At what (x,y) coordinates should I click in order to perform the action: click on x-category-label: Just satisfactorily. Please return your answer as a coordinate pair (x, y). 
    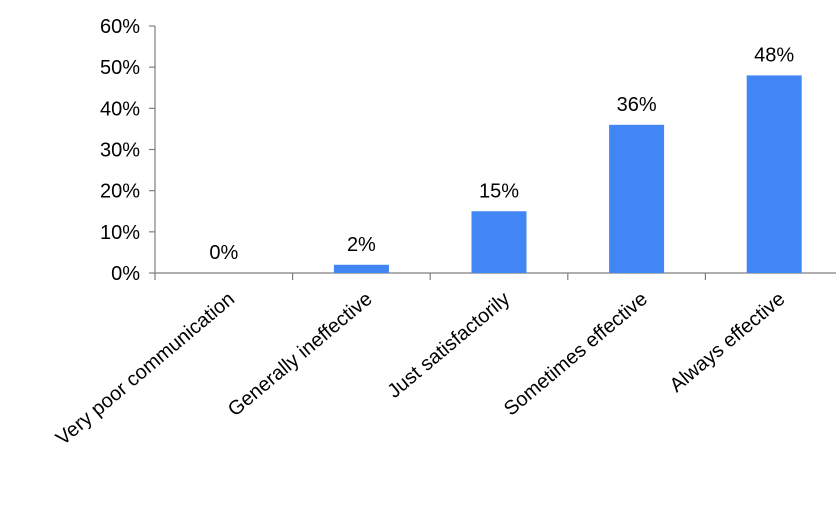
    Looking at the image, I should click on (448, 345).